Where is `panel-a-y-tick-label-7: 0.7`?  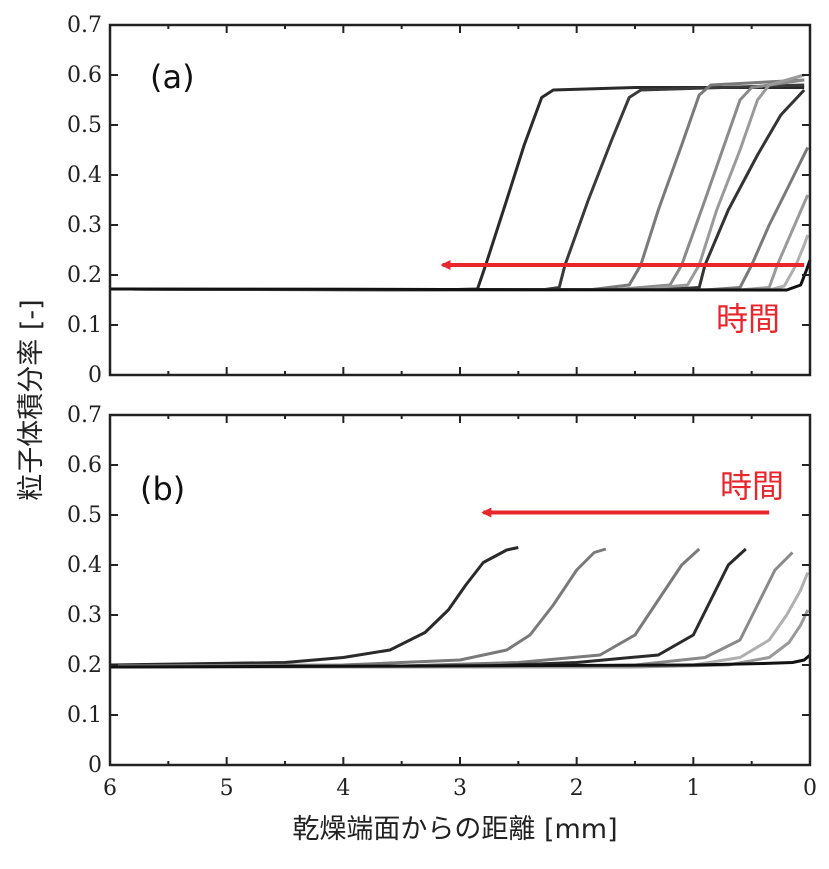 panel-a-y-tick-label-7: 0.7 is located at coordinates (84, 25).